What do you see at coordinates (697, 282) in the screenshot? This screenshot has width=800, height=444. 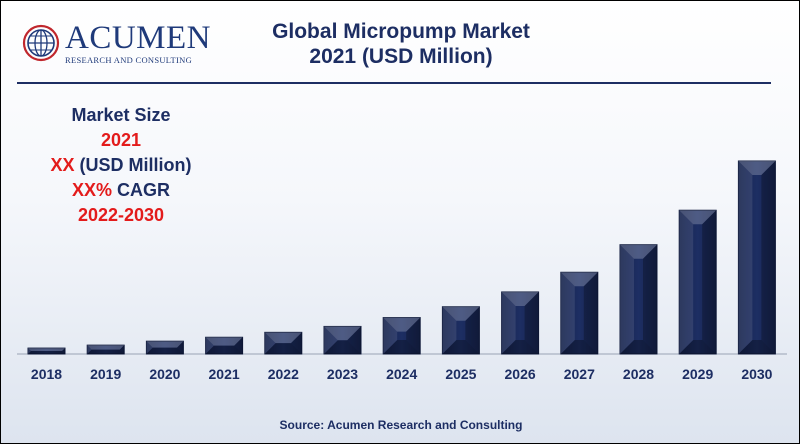 I see `bar-2029` at bounding box center [697, 282].